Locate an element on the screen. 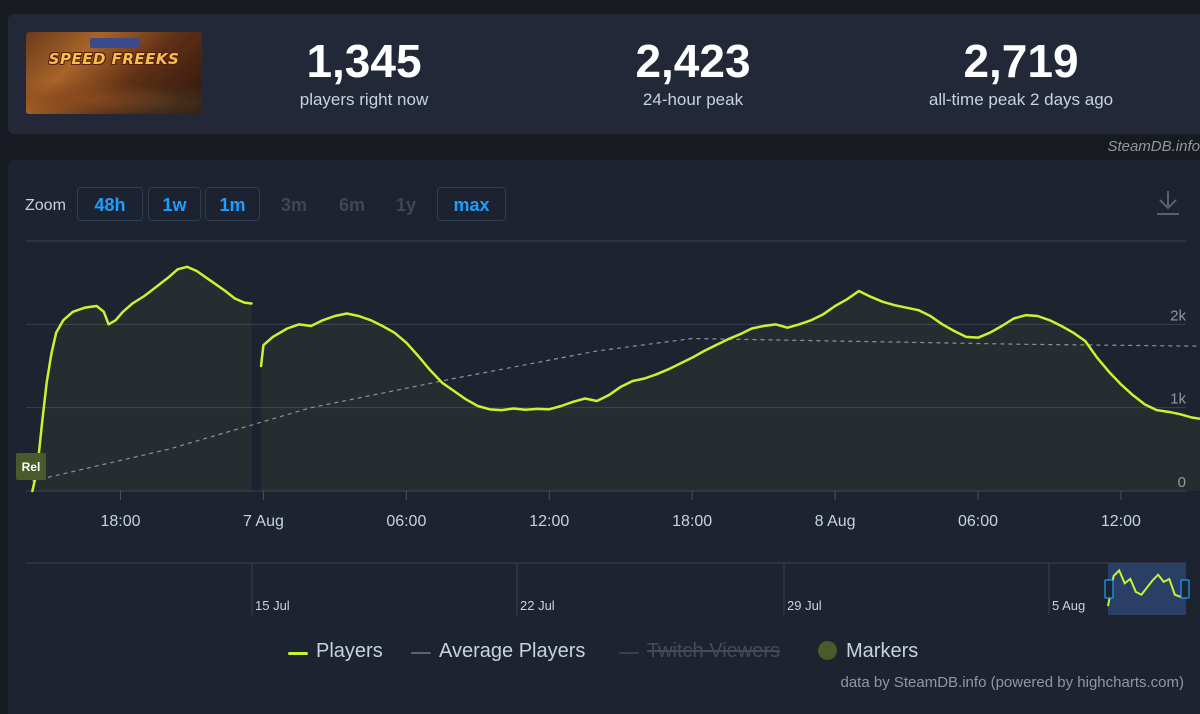 The image size is (1200, 714). navigator-date-label: 22 Jul is located at coordinates (537, 605).